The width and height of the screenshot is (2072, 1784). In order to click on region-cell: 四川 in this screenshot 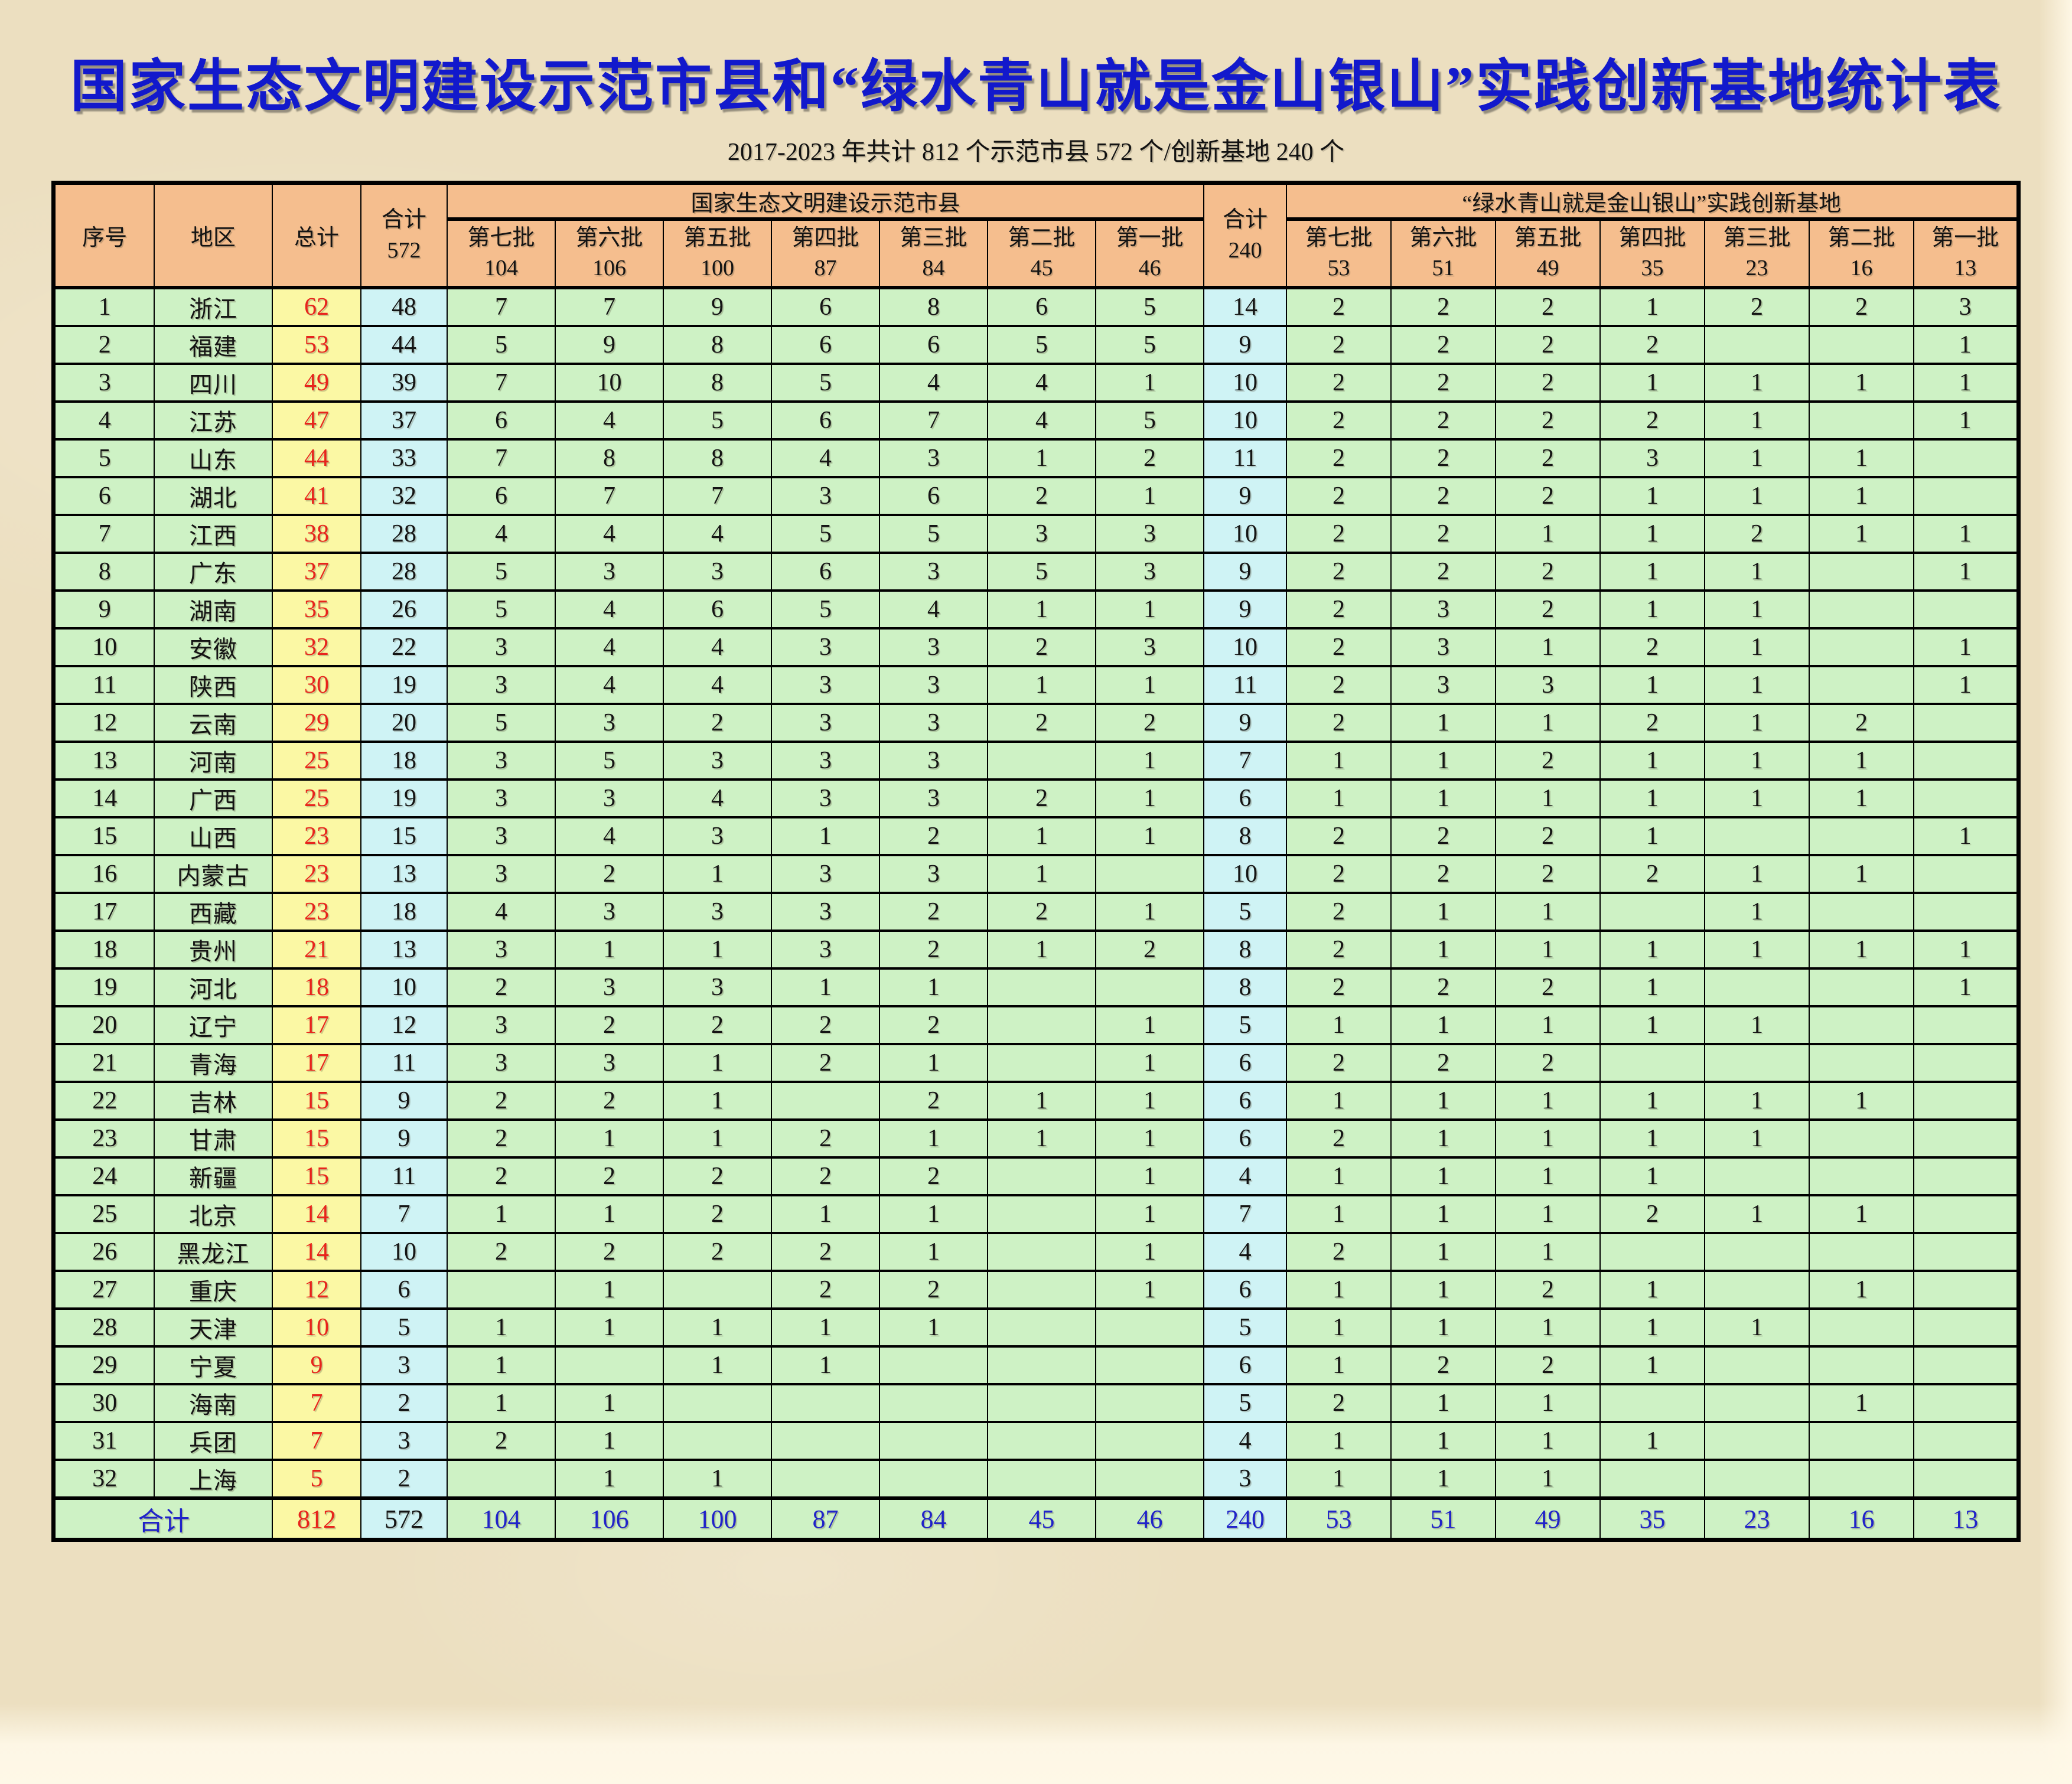, I will do `click(213, 383)`.